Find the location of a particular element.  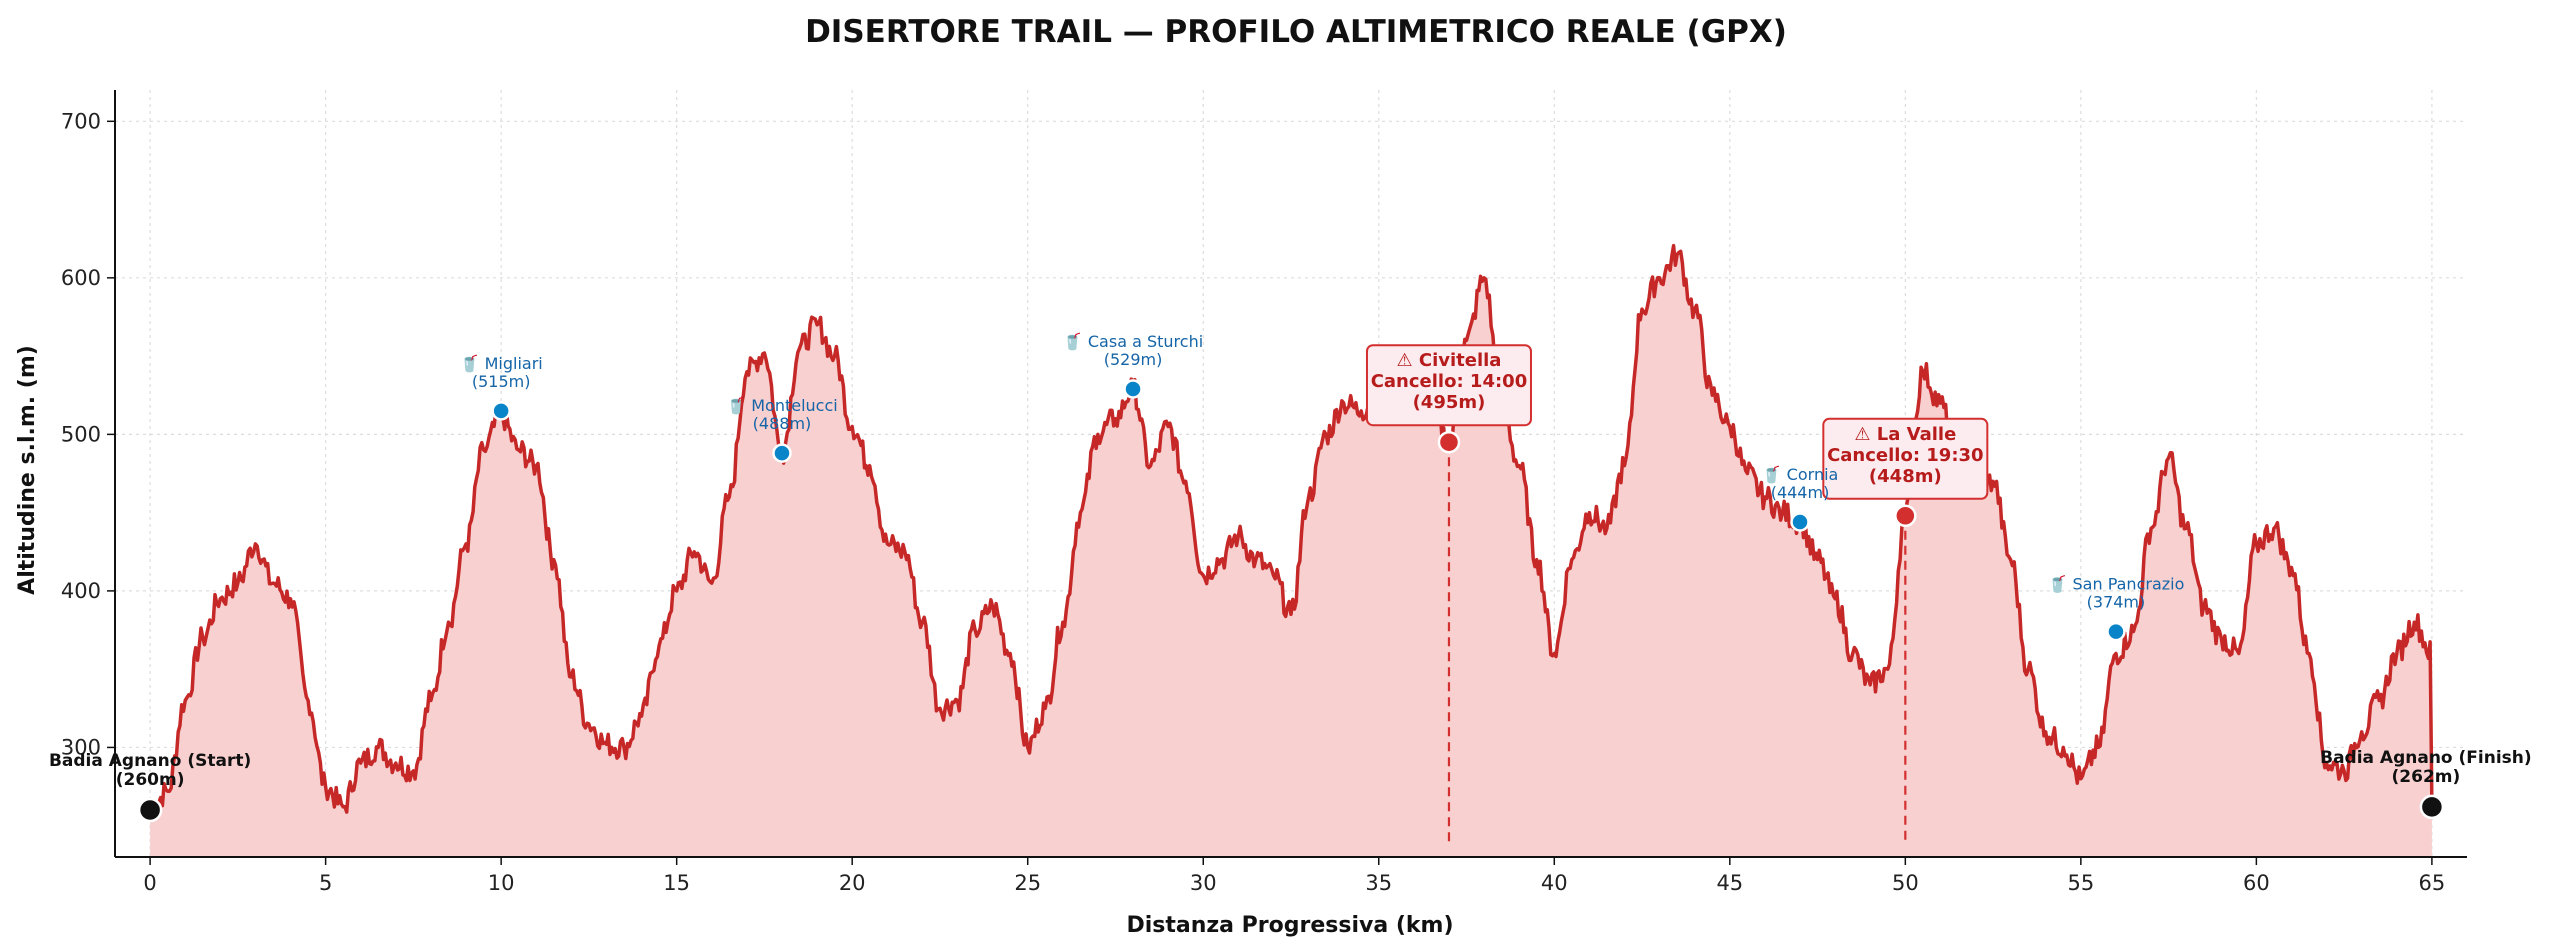

y-axis-ticks: 300 400 500 600 700 is located at coordinates (88, 434).